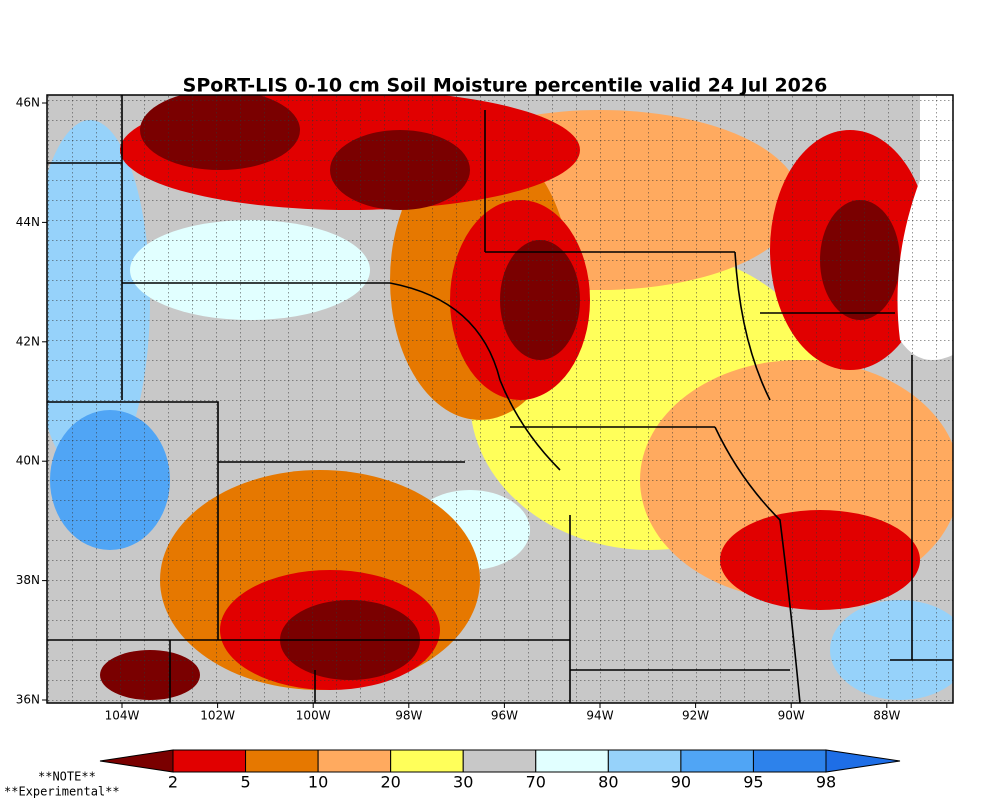 The height and width of the screenshot is (804, 1000). What do you see at coordinates (608, 782) in the screenshot?
I see `colorbar-label: 80` at bounding box center [608, 782].